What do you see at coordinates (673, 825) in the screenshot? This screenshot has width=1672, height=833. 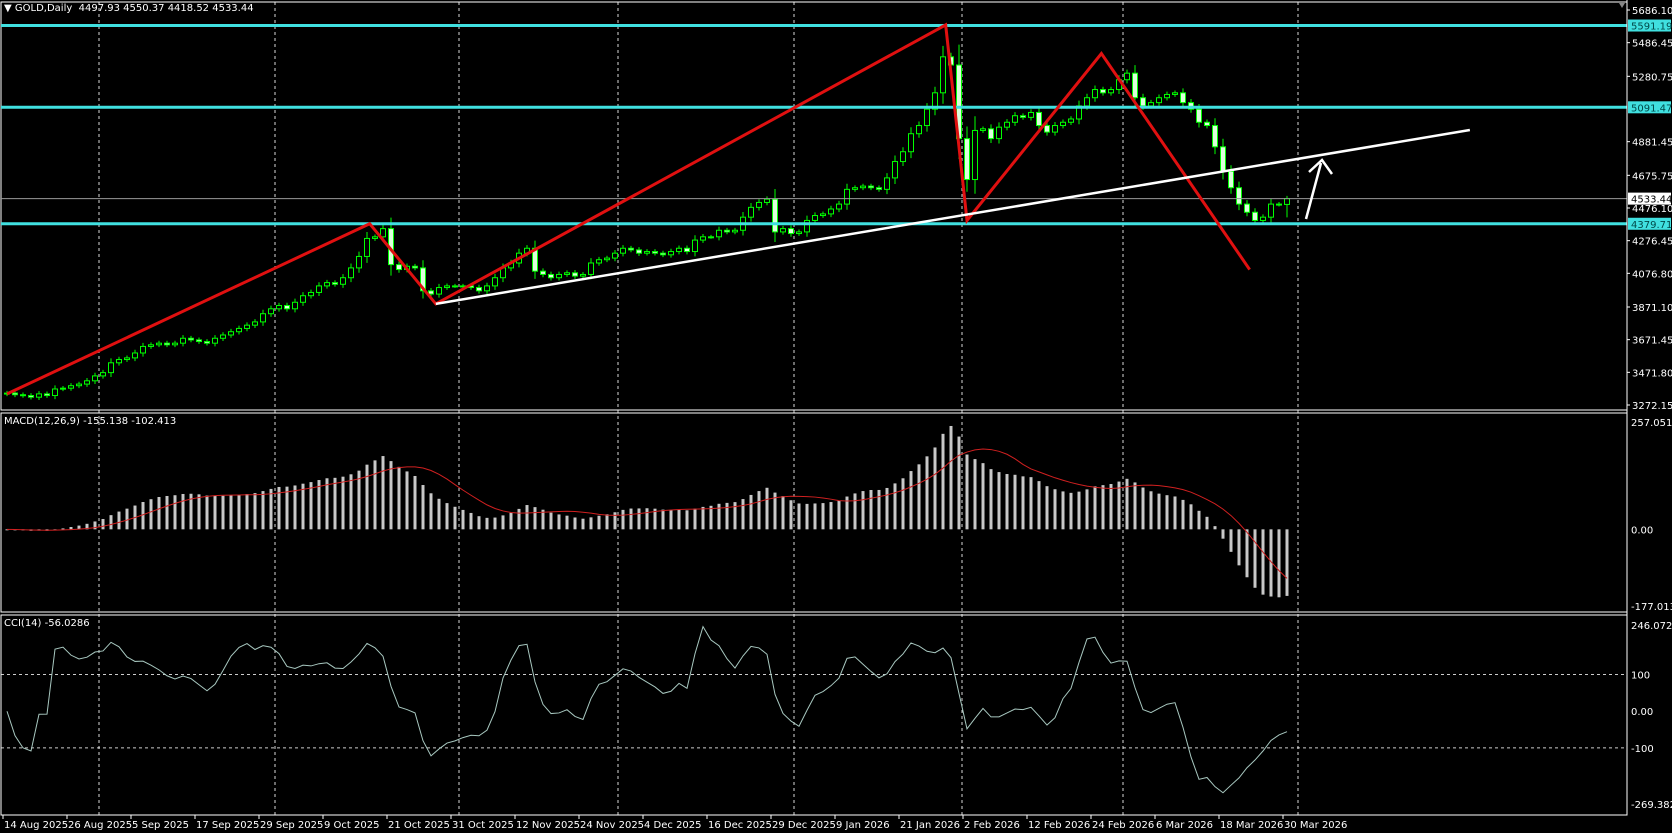 I see `time-tick-label: 4 Dec 2025` at bounding box center [673, 825].